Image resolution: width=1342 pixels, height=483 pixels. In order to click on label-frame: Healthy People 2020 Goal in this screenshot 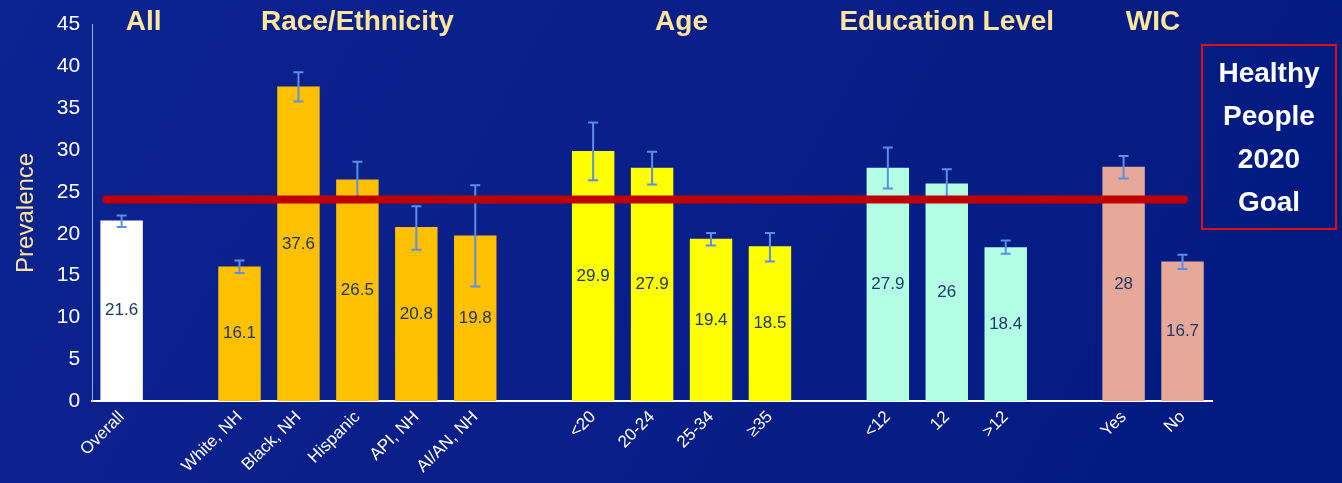, I will do `click(1269, 137)`.